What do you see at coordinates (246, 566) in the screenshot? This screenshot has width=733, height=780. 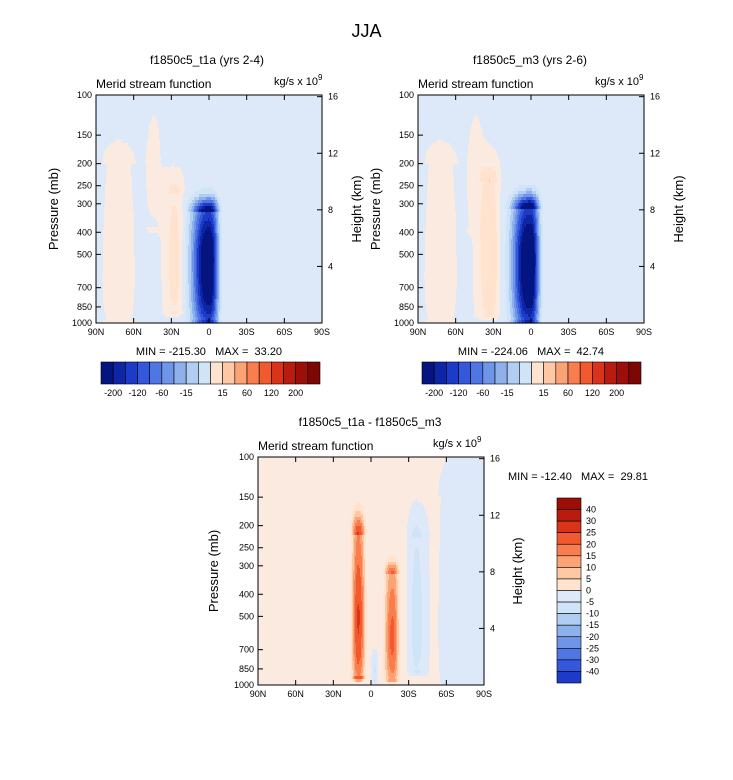 I see `y-tick-label: 300` at bounding box center [246, 566].